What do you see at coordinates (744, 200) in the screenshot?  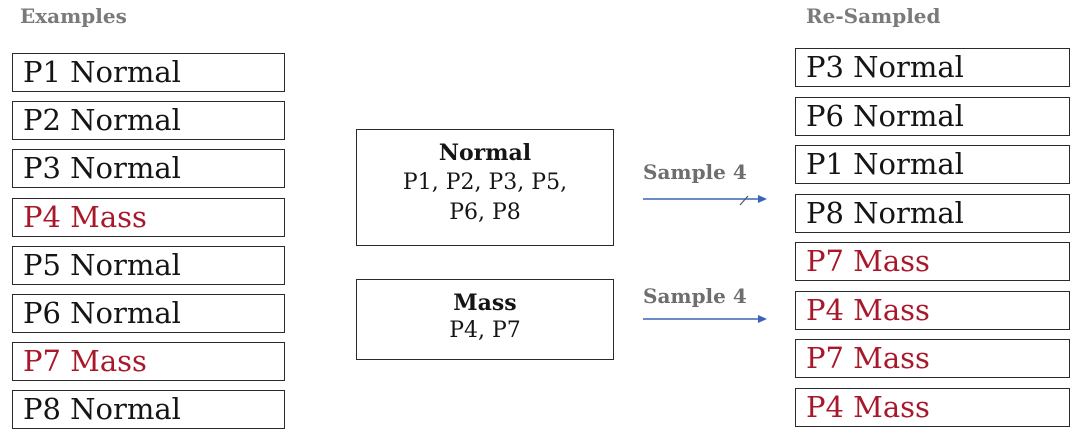 I see `pen-cursor-icon` at bounding box center [744, 200].